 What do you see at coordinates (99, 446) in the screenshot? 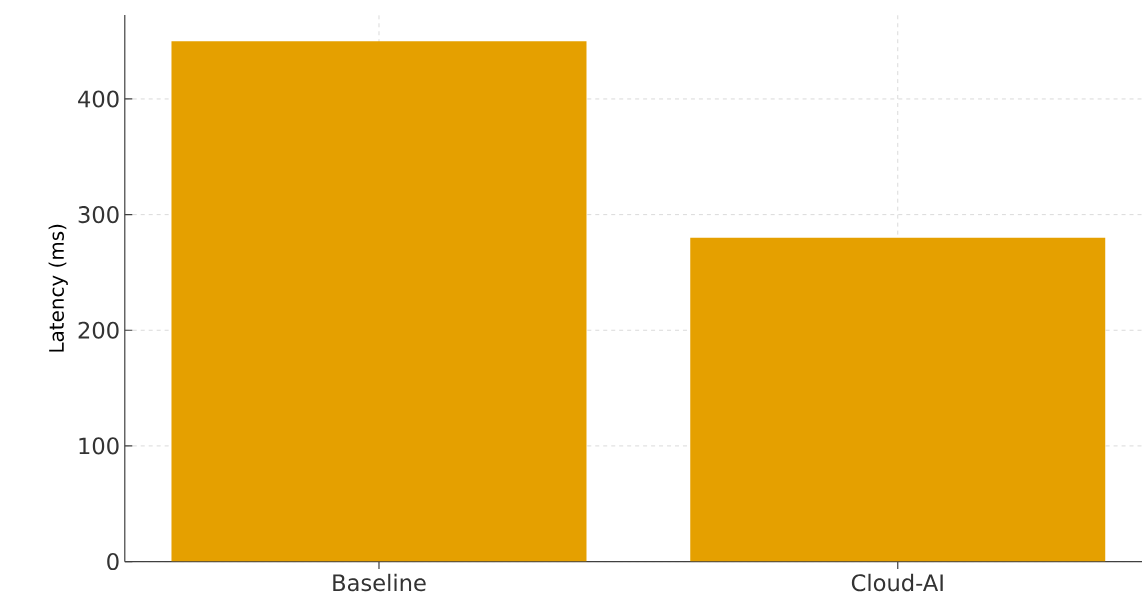
I see `y-tick-label: 100` at bounding box center [99, 446].